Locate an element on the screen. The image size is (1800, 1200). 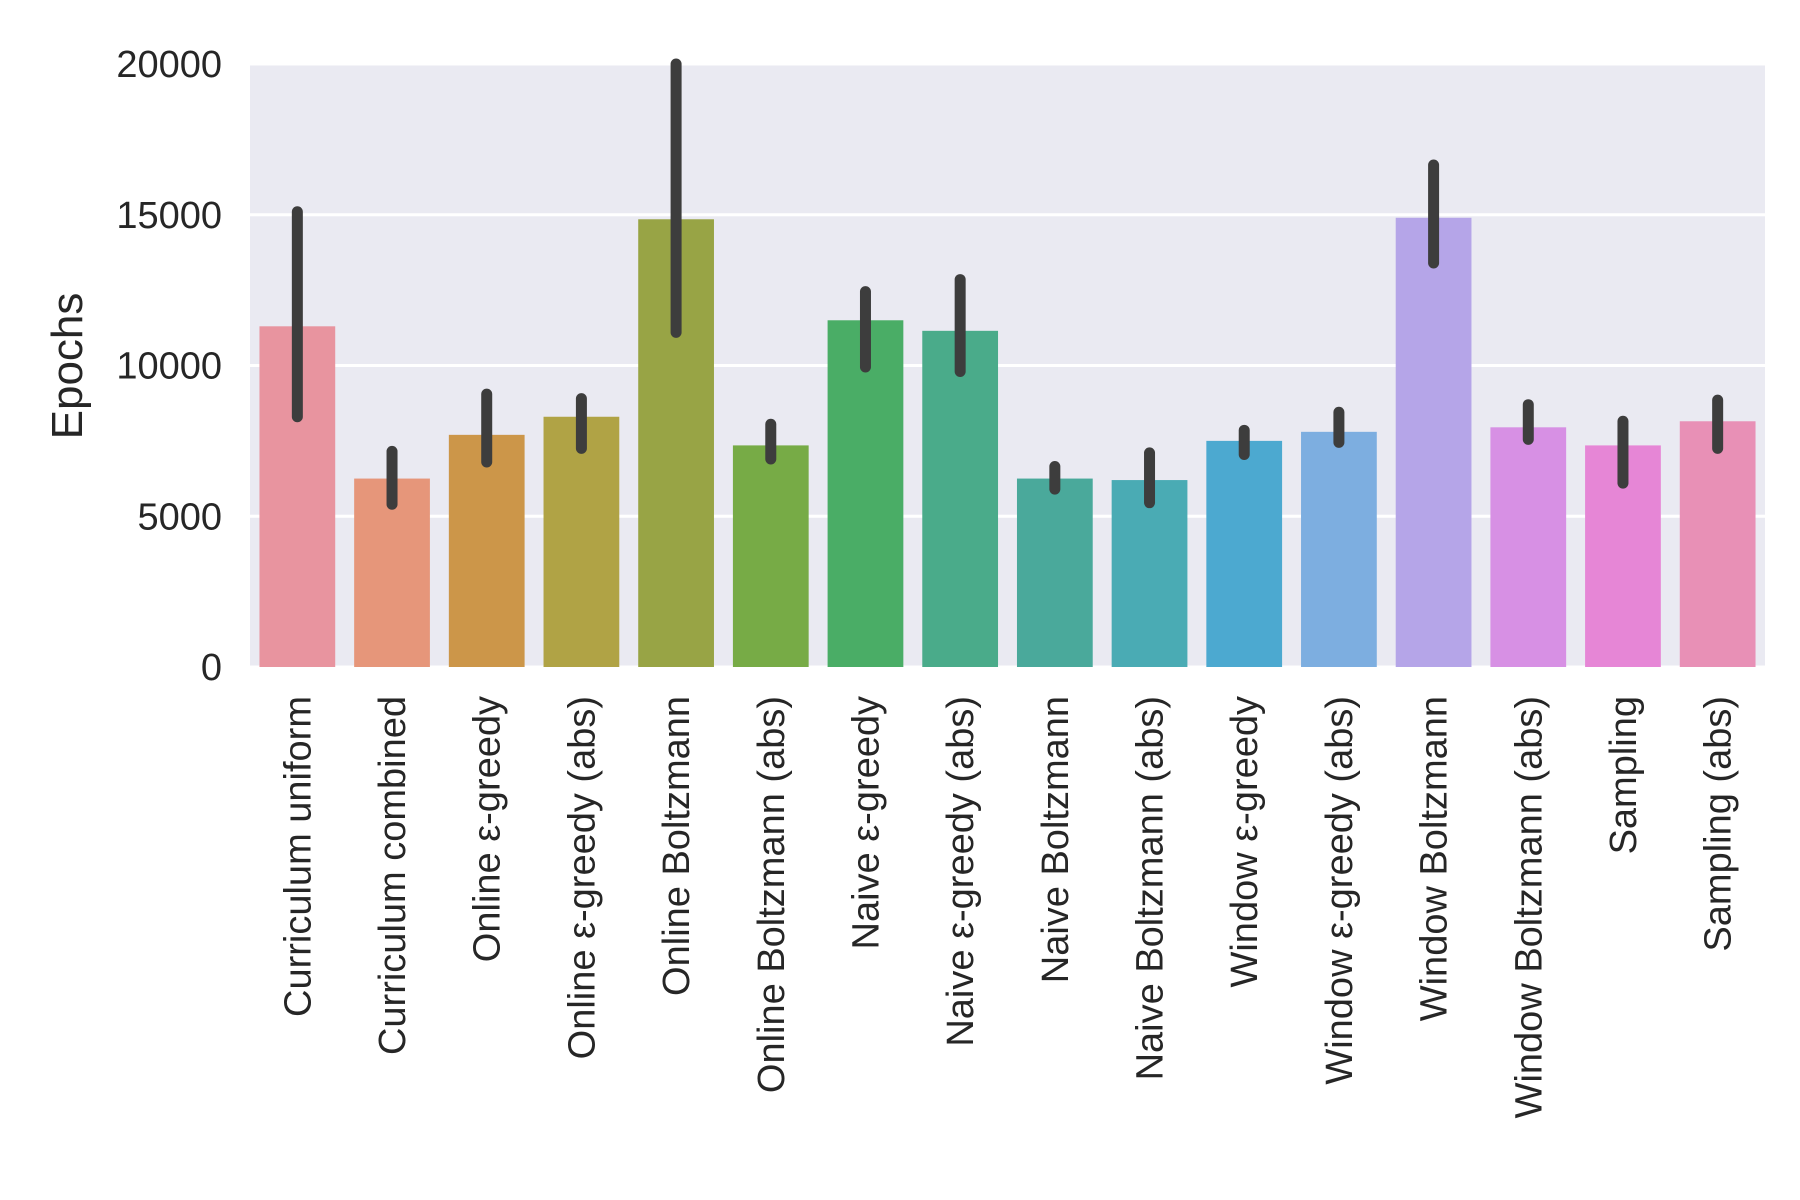
x-tick-label: Curriculum uniform is located at coordinates (298, 856).